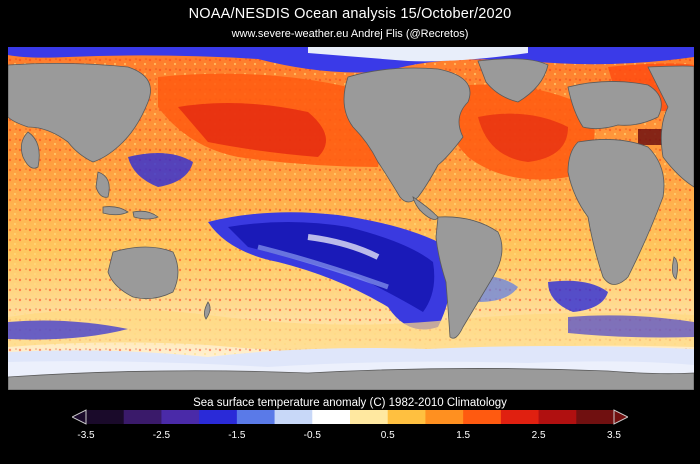 This screenshot has height=464, width=700. Describe the element at coordinates (407, 135) in the screenshot. I see `north-america` at that location.